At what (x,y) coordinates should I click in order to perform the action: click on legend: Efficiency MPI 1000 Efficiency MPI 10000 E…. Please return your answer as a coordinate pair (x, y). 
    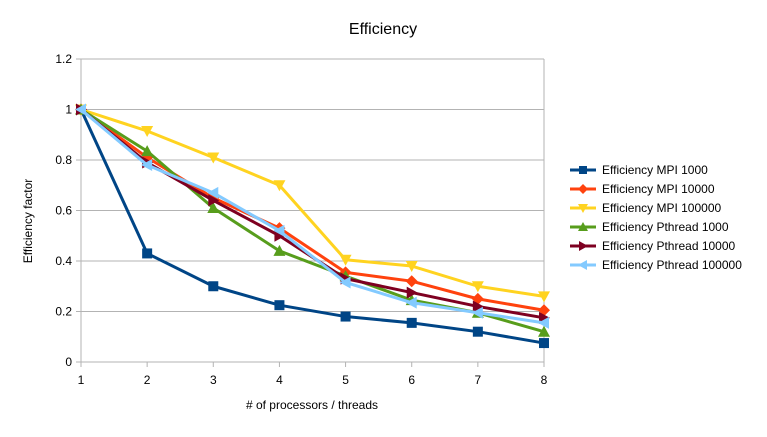
    Looking at the image, I should click on (656, 217).